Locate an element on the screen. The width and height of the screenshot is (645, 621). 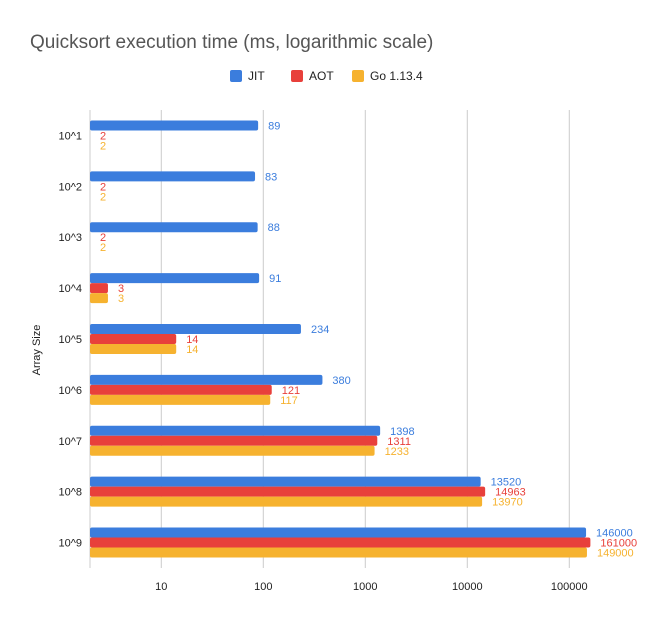
data-label-0-4: 234 is located at coordinates (320, 330).